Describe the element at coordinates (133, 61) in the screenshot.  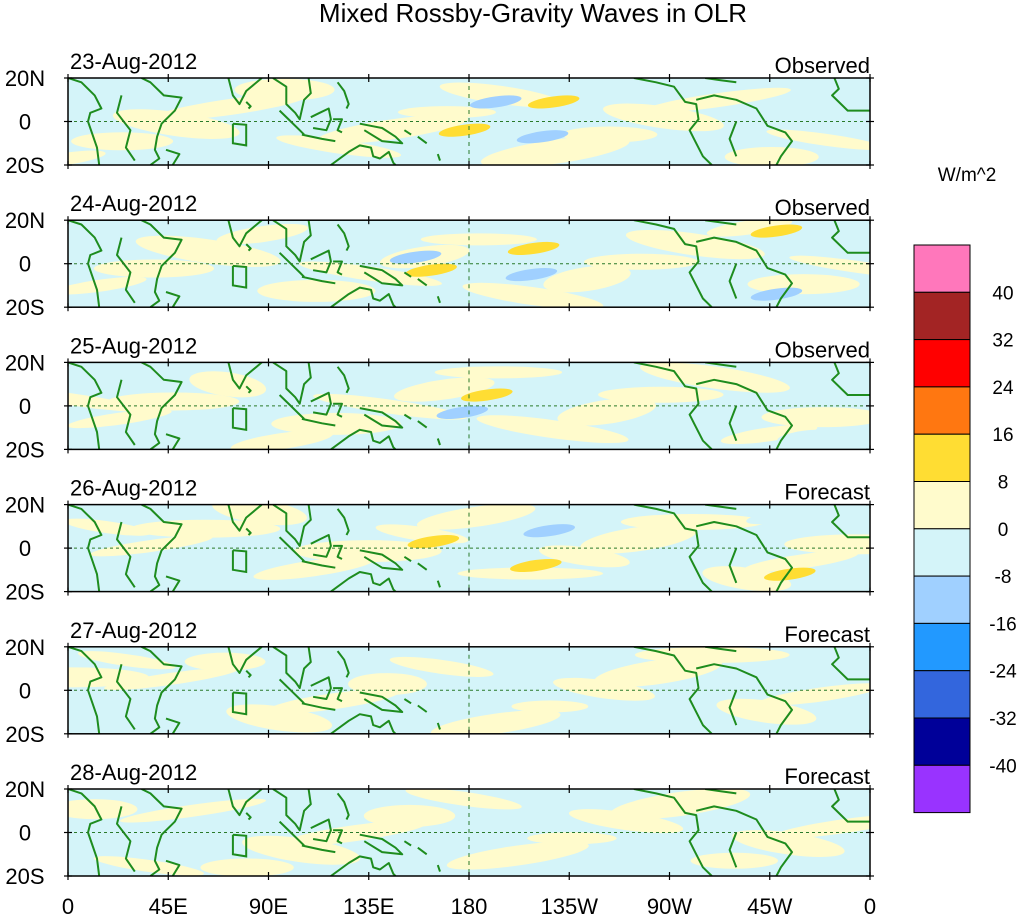
I see `panel-date: 23-Aug-2012` at that location.